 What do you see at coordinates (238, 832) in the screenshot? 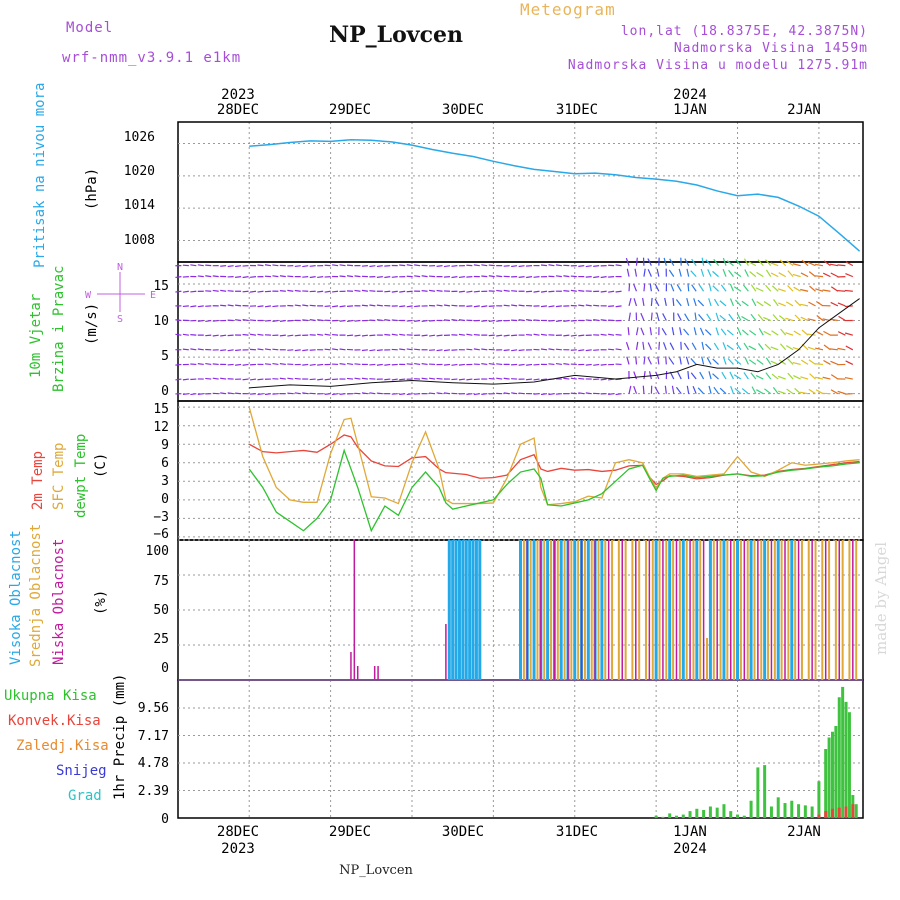
I see `bottom-day-28dec: 28DEC` at bounding box center [238, 832].